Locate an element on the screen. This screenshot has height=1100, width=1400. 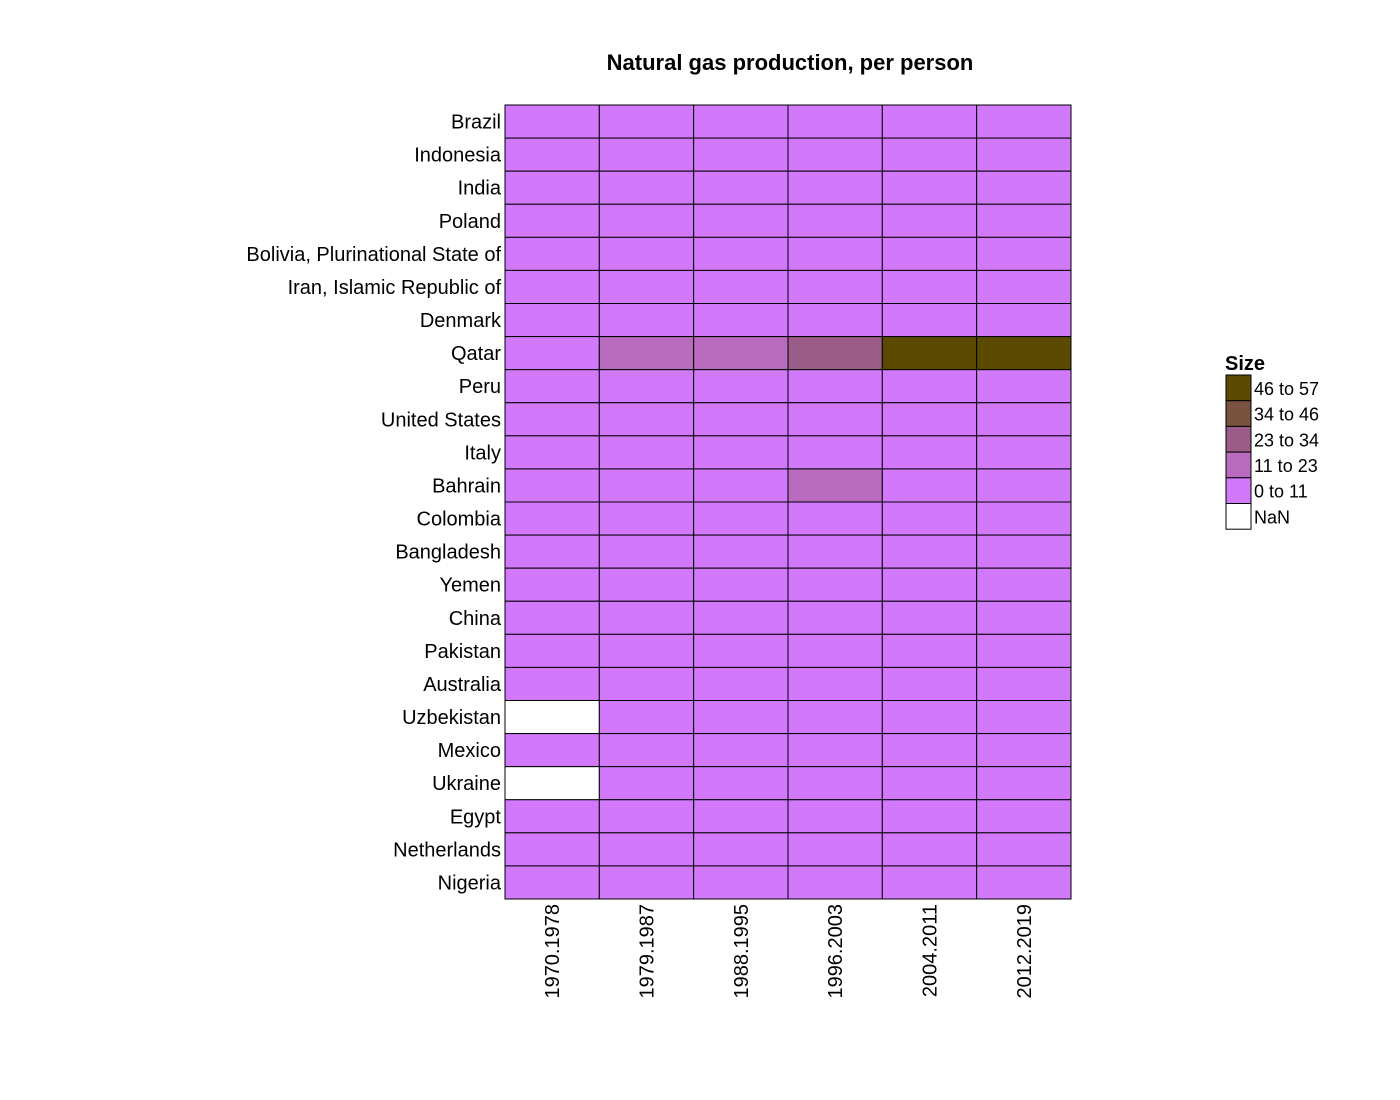
column-label: 2012.2019 is located at coordinates (1025, 951).